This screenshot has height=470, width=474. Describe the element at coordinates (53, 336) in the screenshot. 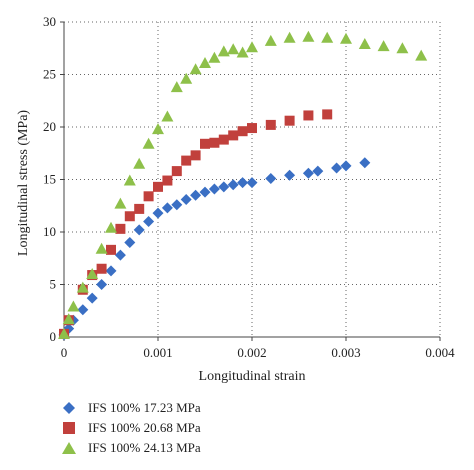

I see `y-tick-label: 0` at that location.